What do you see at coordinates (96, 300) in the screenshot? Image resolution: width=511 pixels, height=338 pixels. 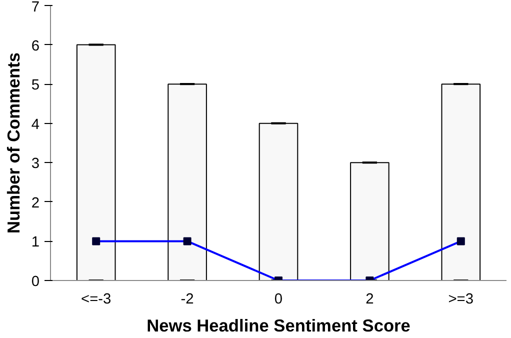 I see `x-tick-label: <=-3` at bounding box center [96, 300].